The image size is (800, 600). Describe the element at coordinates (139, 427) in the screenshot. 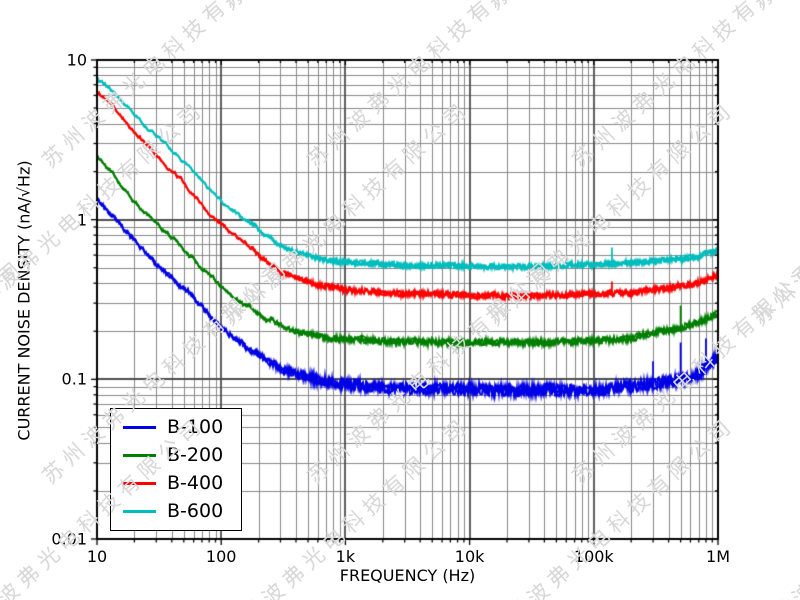

I see `legend-line-swatch-b100` at that location.